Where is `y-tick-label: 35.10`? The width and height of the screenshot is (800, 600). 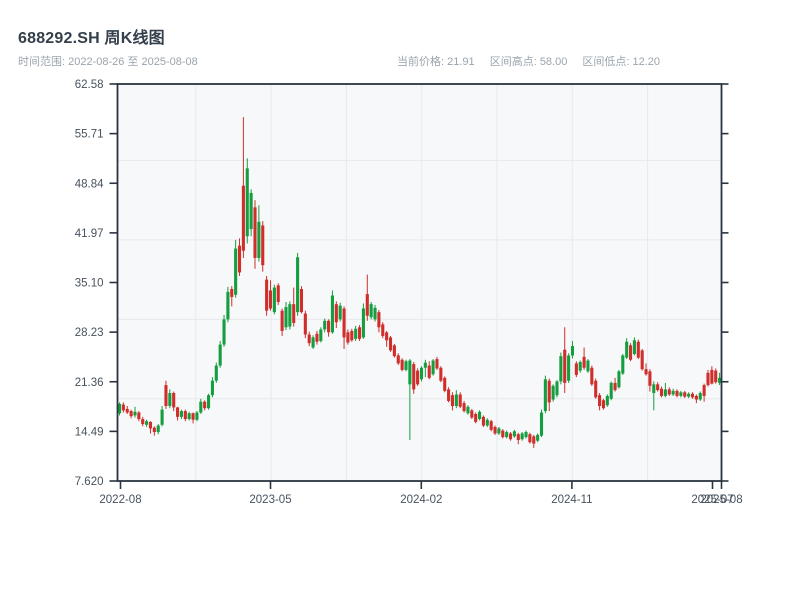
y-tick-label: 35.10 is located at coordinates (89, 284).